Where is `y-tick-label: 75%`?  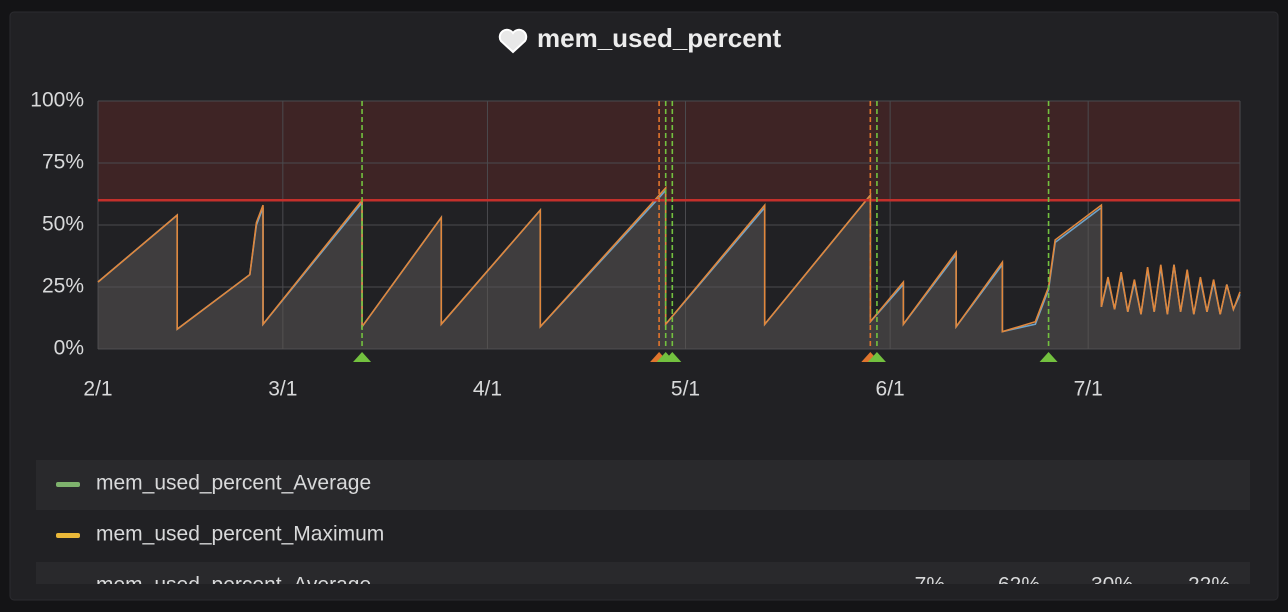
y-tick-label: 75% is located at coordinates (63, 162).